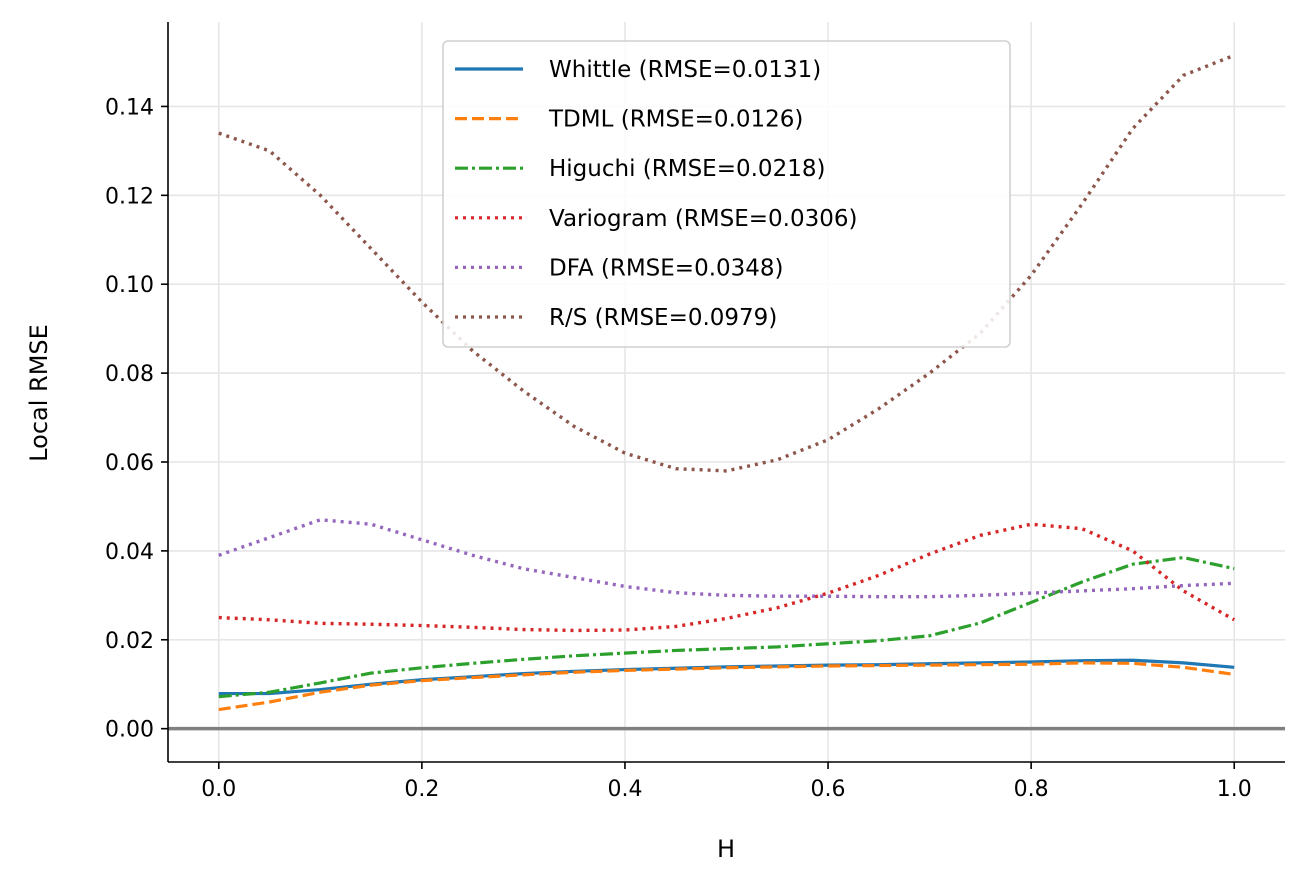  What do you see at coordinates (129, 730) in the screenshot?
I see `y-tick-label: 0.00` at bounding box center [129, 730].